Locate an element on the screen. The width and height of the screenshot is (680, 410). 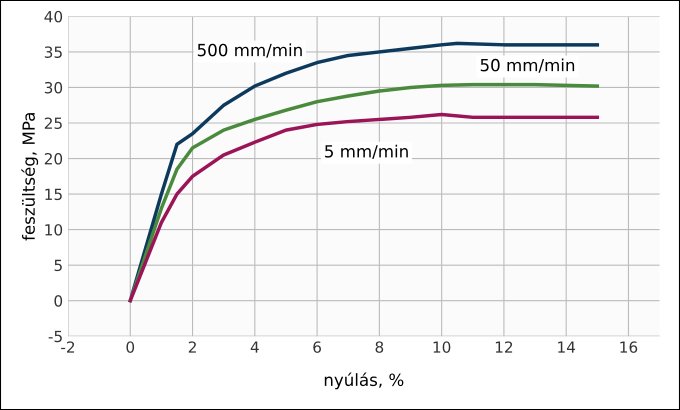
x-tick-label: 4 is located at coordinates (254, 347).